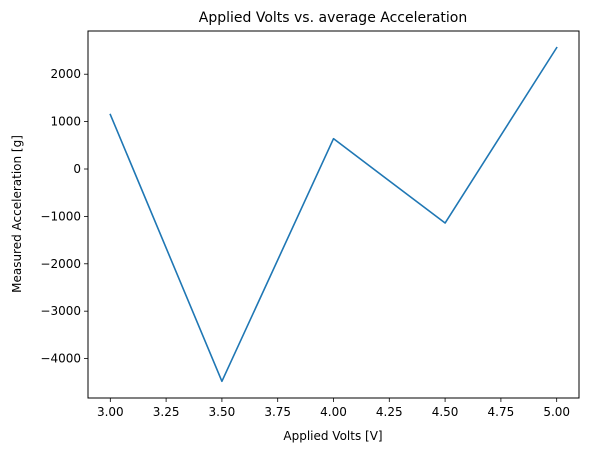 The width and height of the screenshot is (592, 453). I want to click on x-tick-label: 4.75, so click(501, 412).